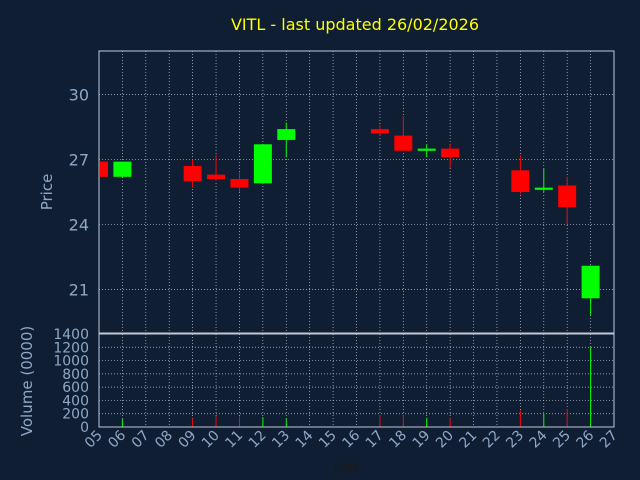 The image size is (640, 480). What do you see at coordinates (79, 225) in the screenshot?
I see `price-tick-label: 24` at bounding box center [79, 225].